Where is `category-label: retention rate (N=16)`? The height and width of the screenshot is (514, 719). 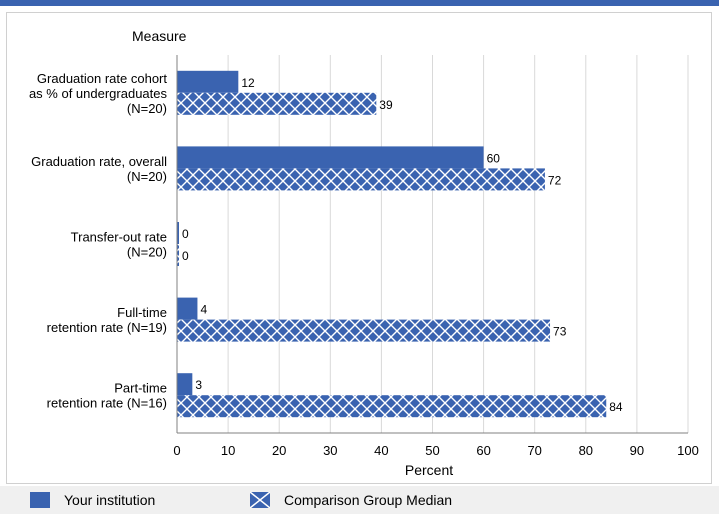
category-label: retention rate (N=16) is located at coordinates (107, 403).